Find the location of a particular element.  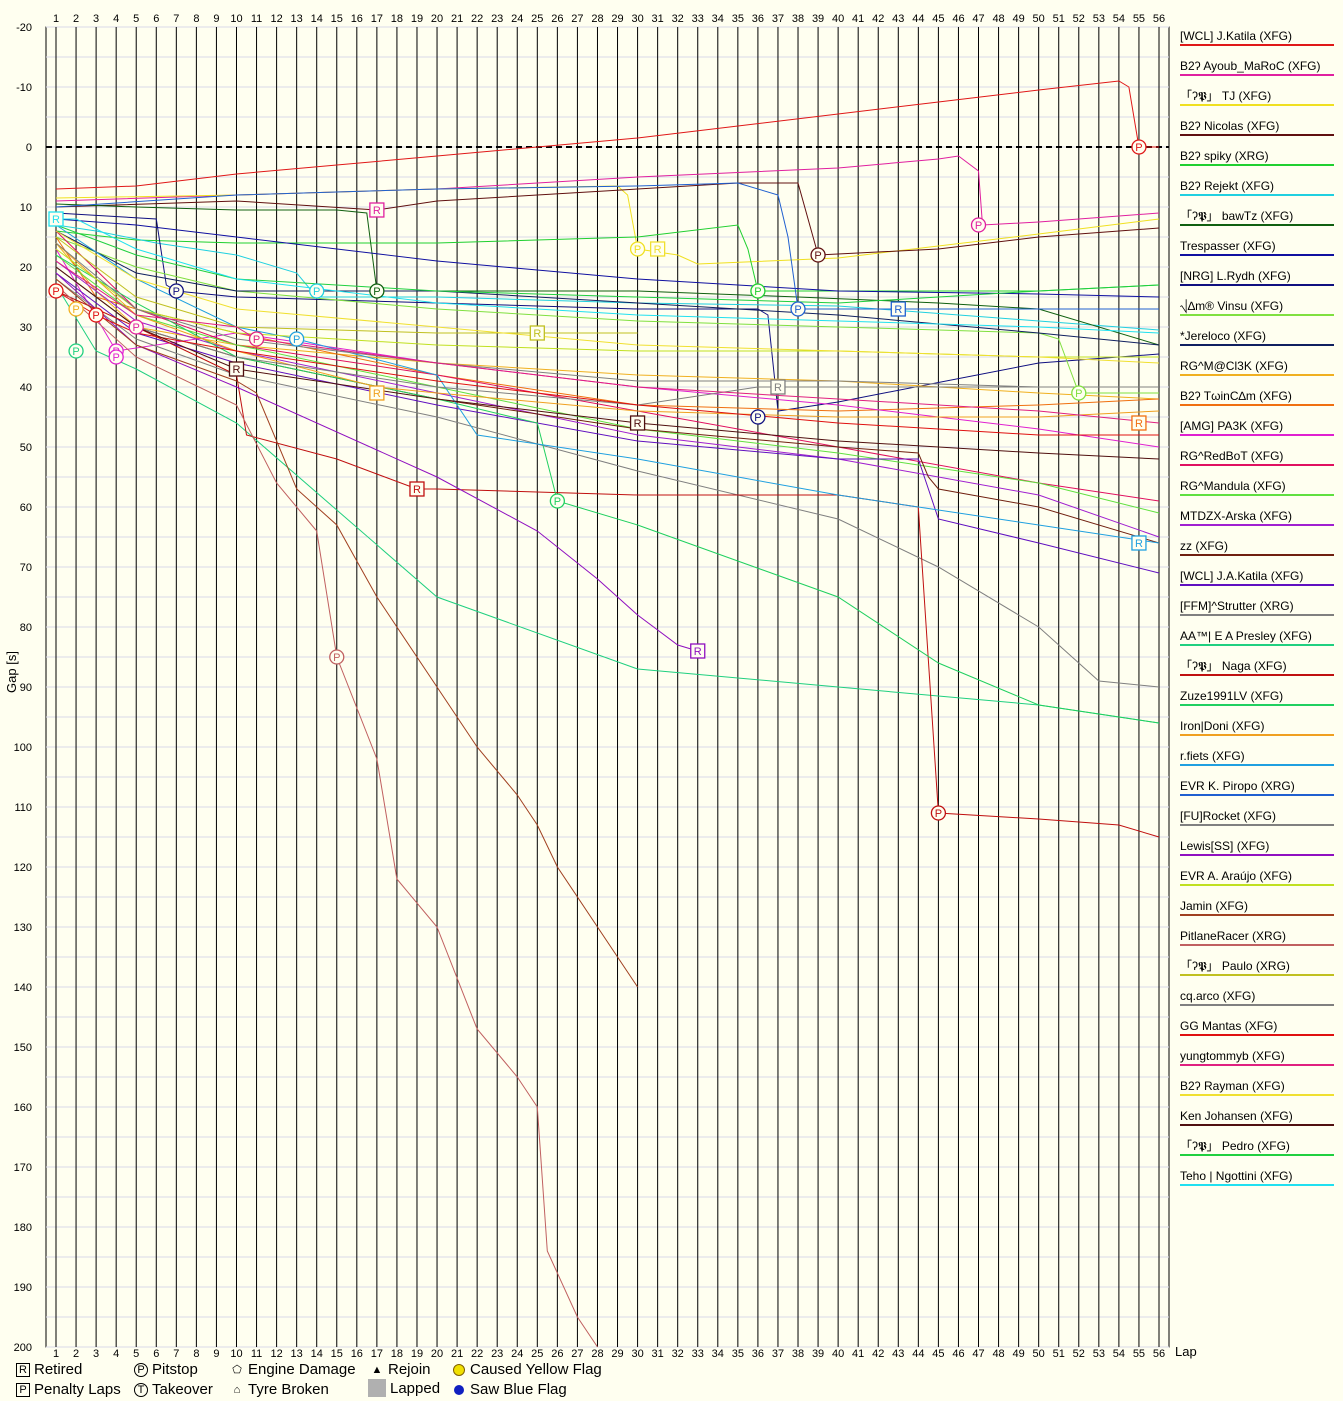

x-tick-label-top: 47 is located at coordinates (978, 19).